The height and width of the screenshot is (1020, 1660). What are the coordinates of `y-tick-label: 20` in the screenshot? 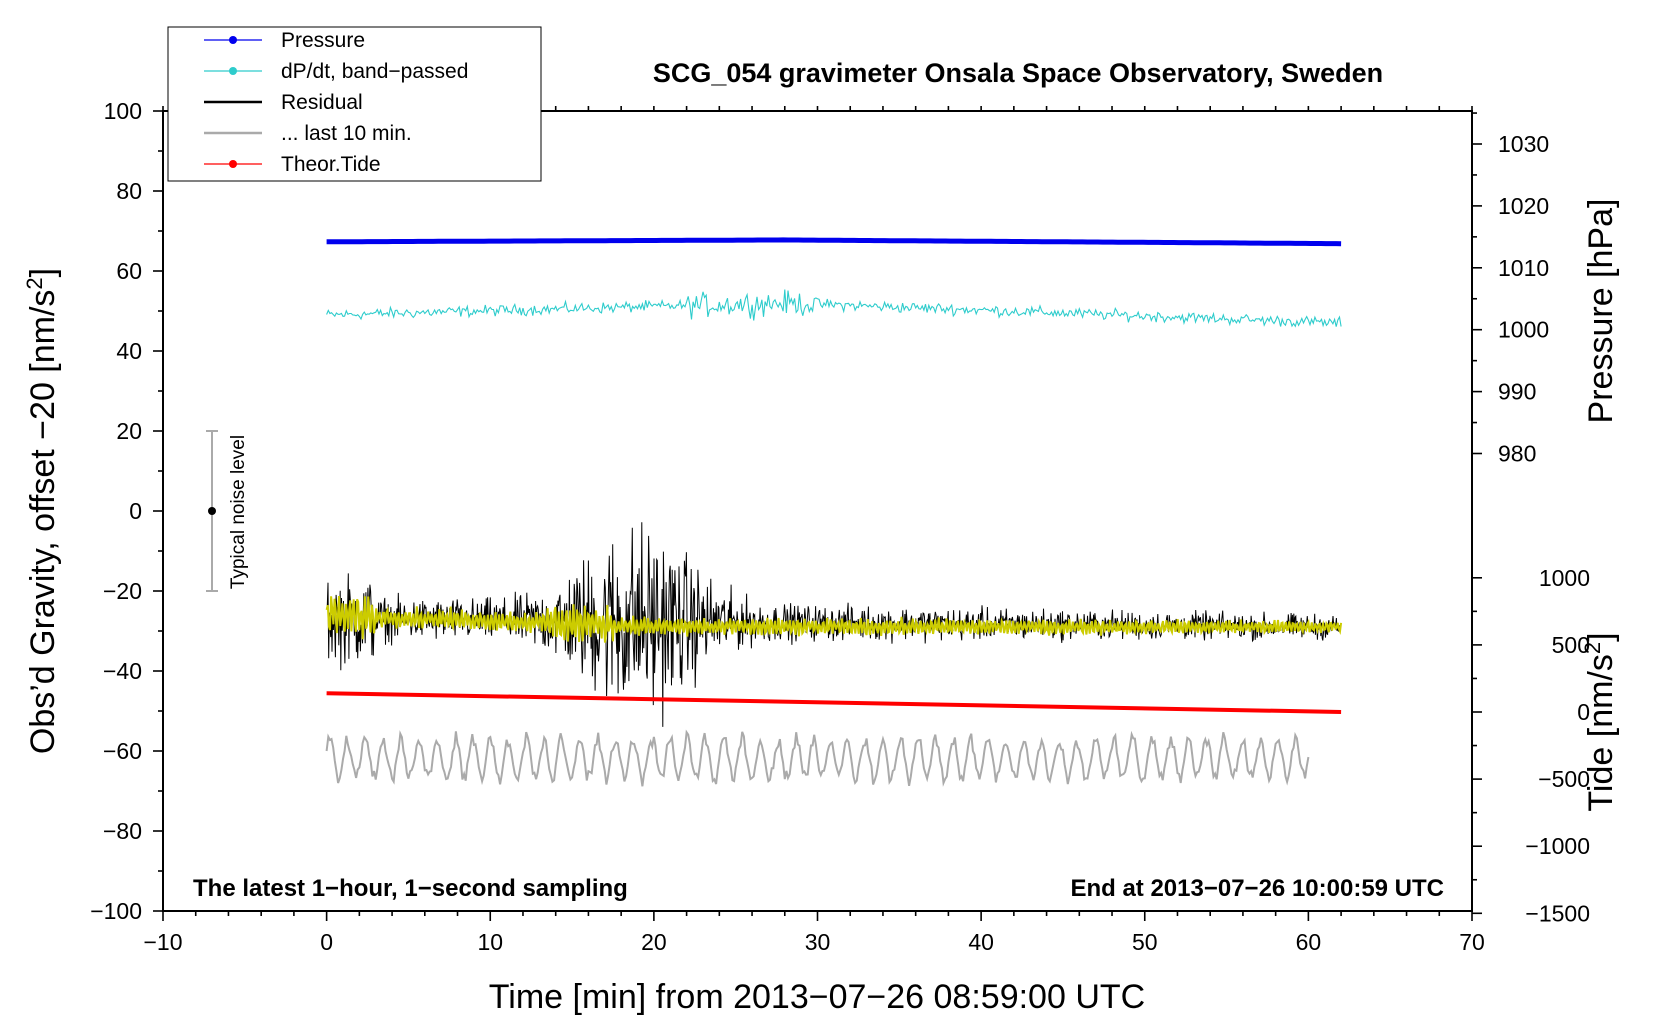 It's located at (129, 431).